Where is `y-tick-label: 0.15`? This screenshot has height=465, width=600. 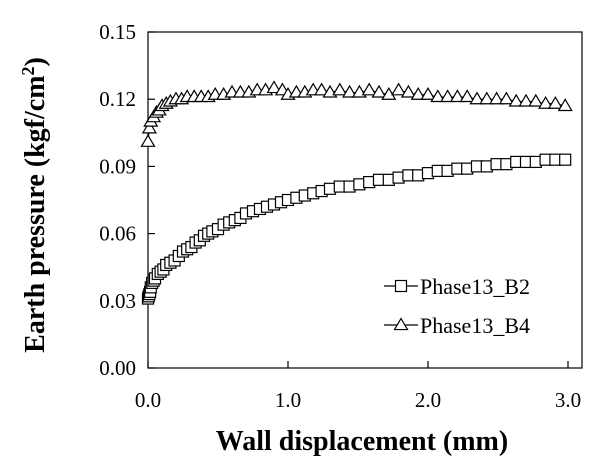 y-tick-label: 0.15 is located at coordinates (117, 32).